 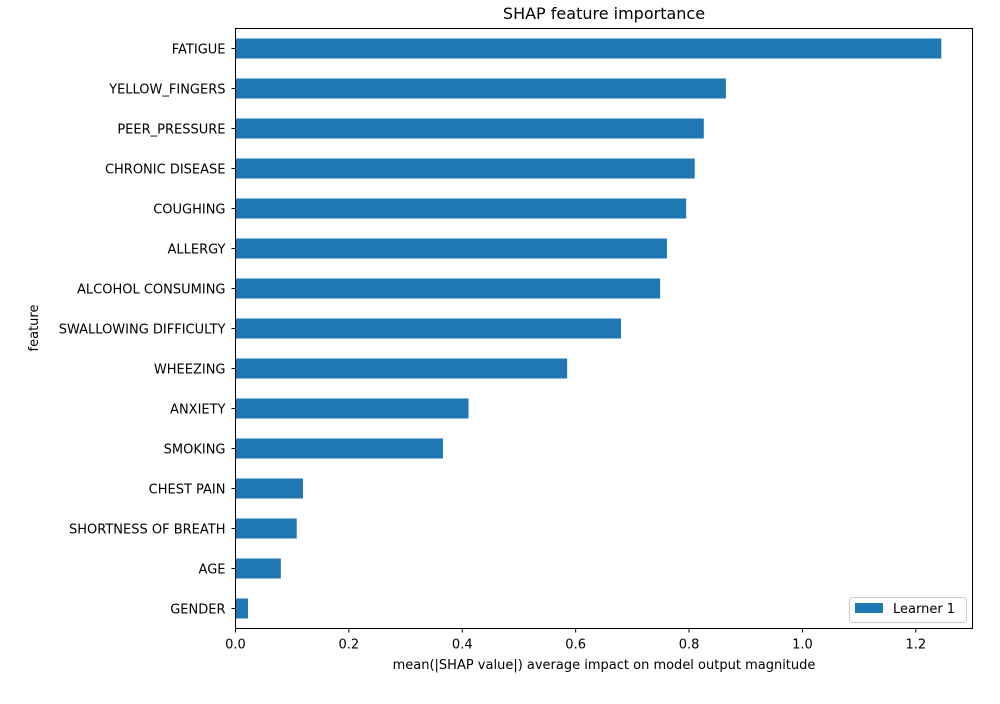 What do you see at coordinates (575, 645) in the screenshot?
I see `x-tick-label: 0.6` at bounding box center [575, 645].